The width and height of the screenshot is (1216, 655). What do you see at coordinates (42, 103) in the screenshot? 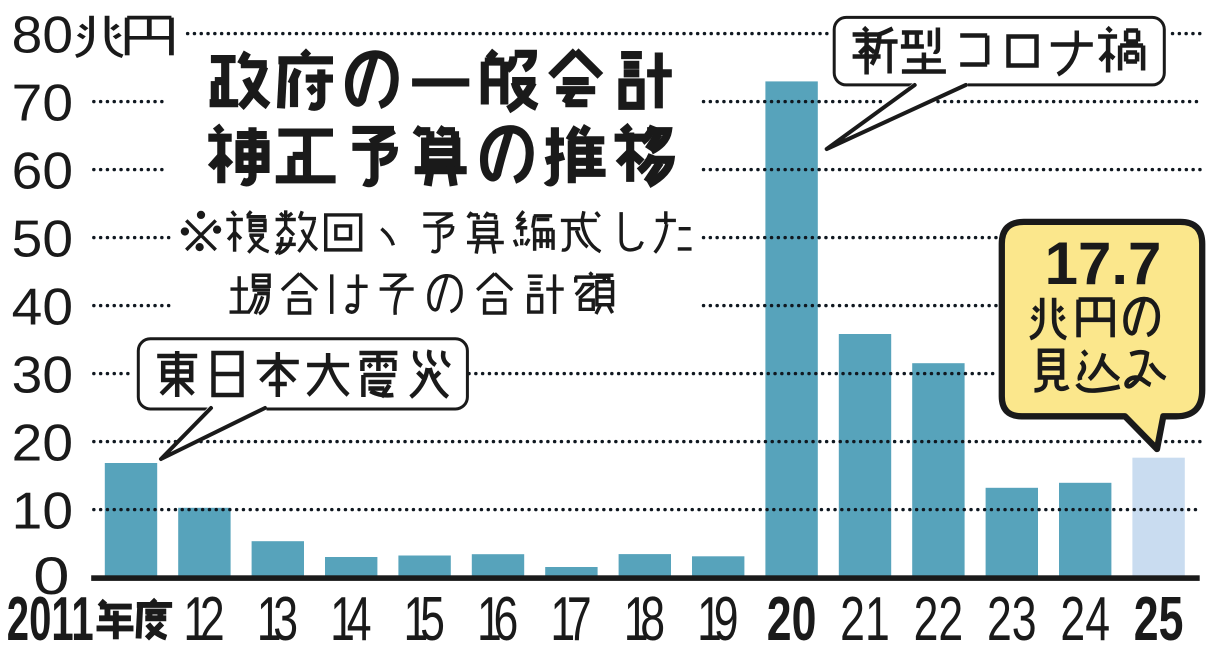
I see `svg-text: 70` at bounding box center [42, 103].